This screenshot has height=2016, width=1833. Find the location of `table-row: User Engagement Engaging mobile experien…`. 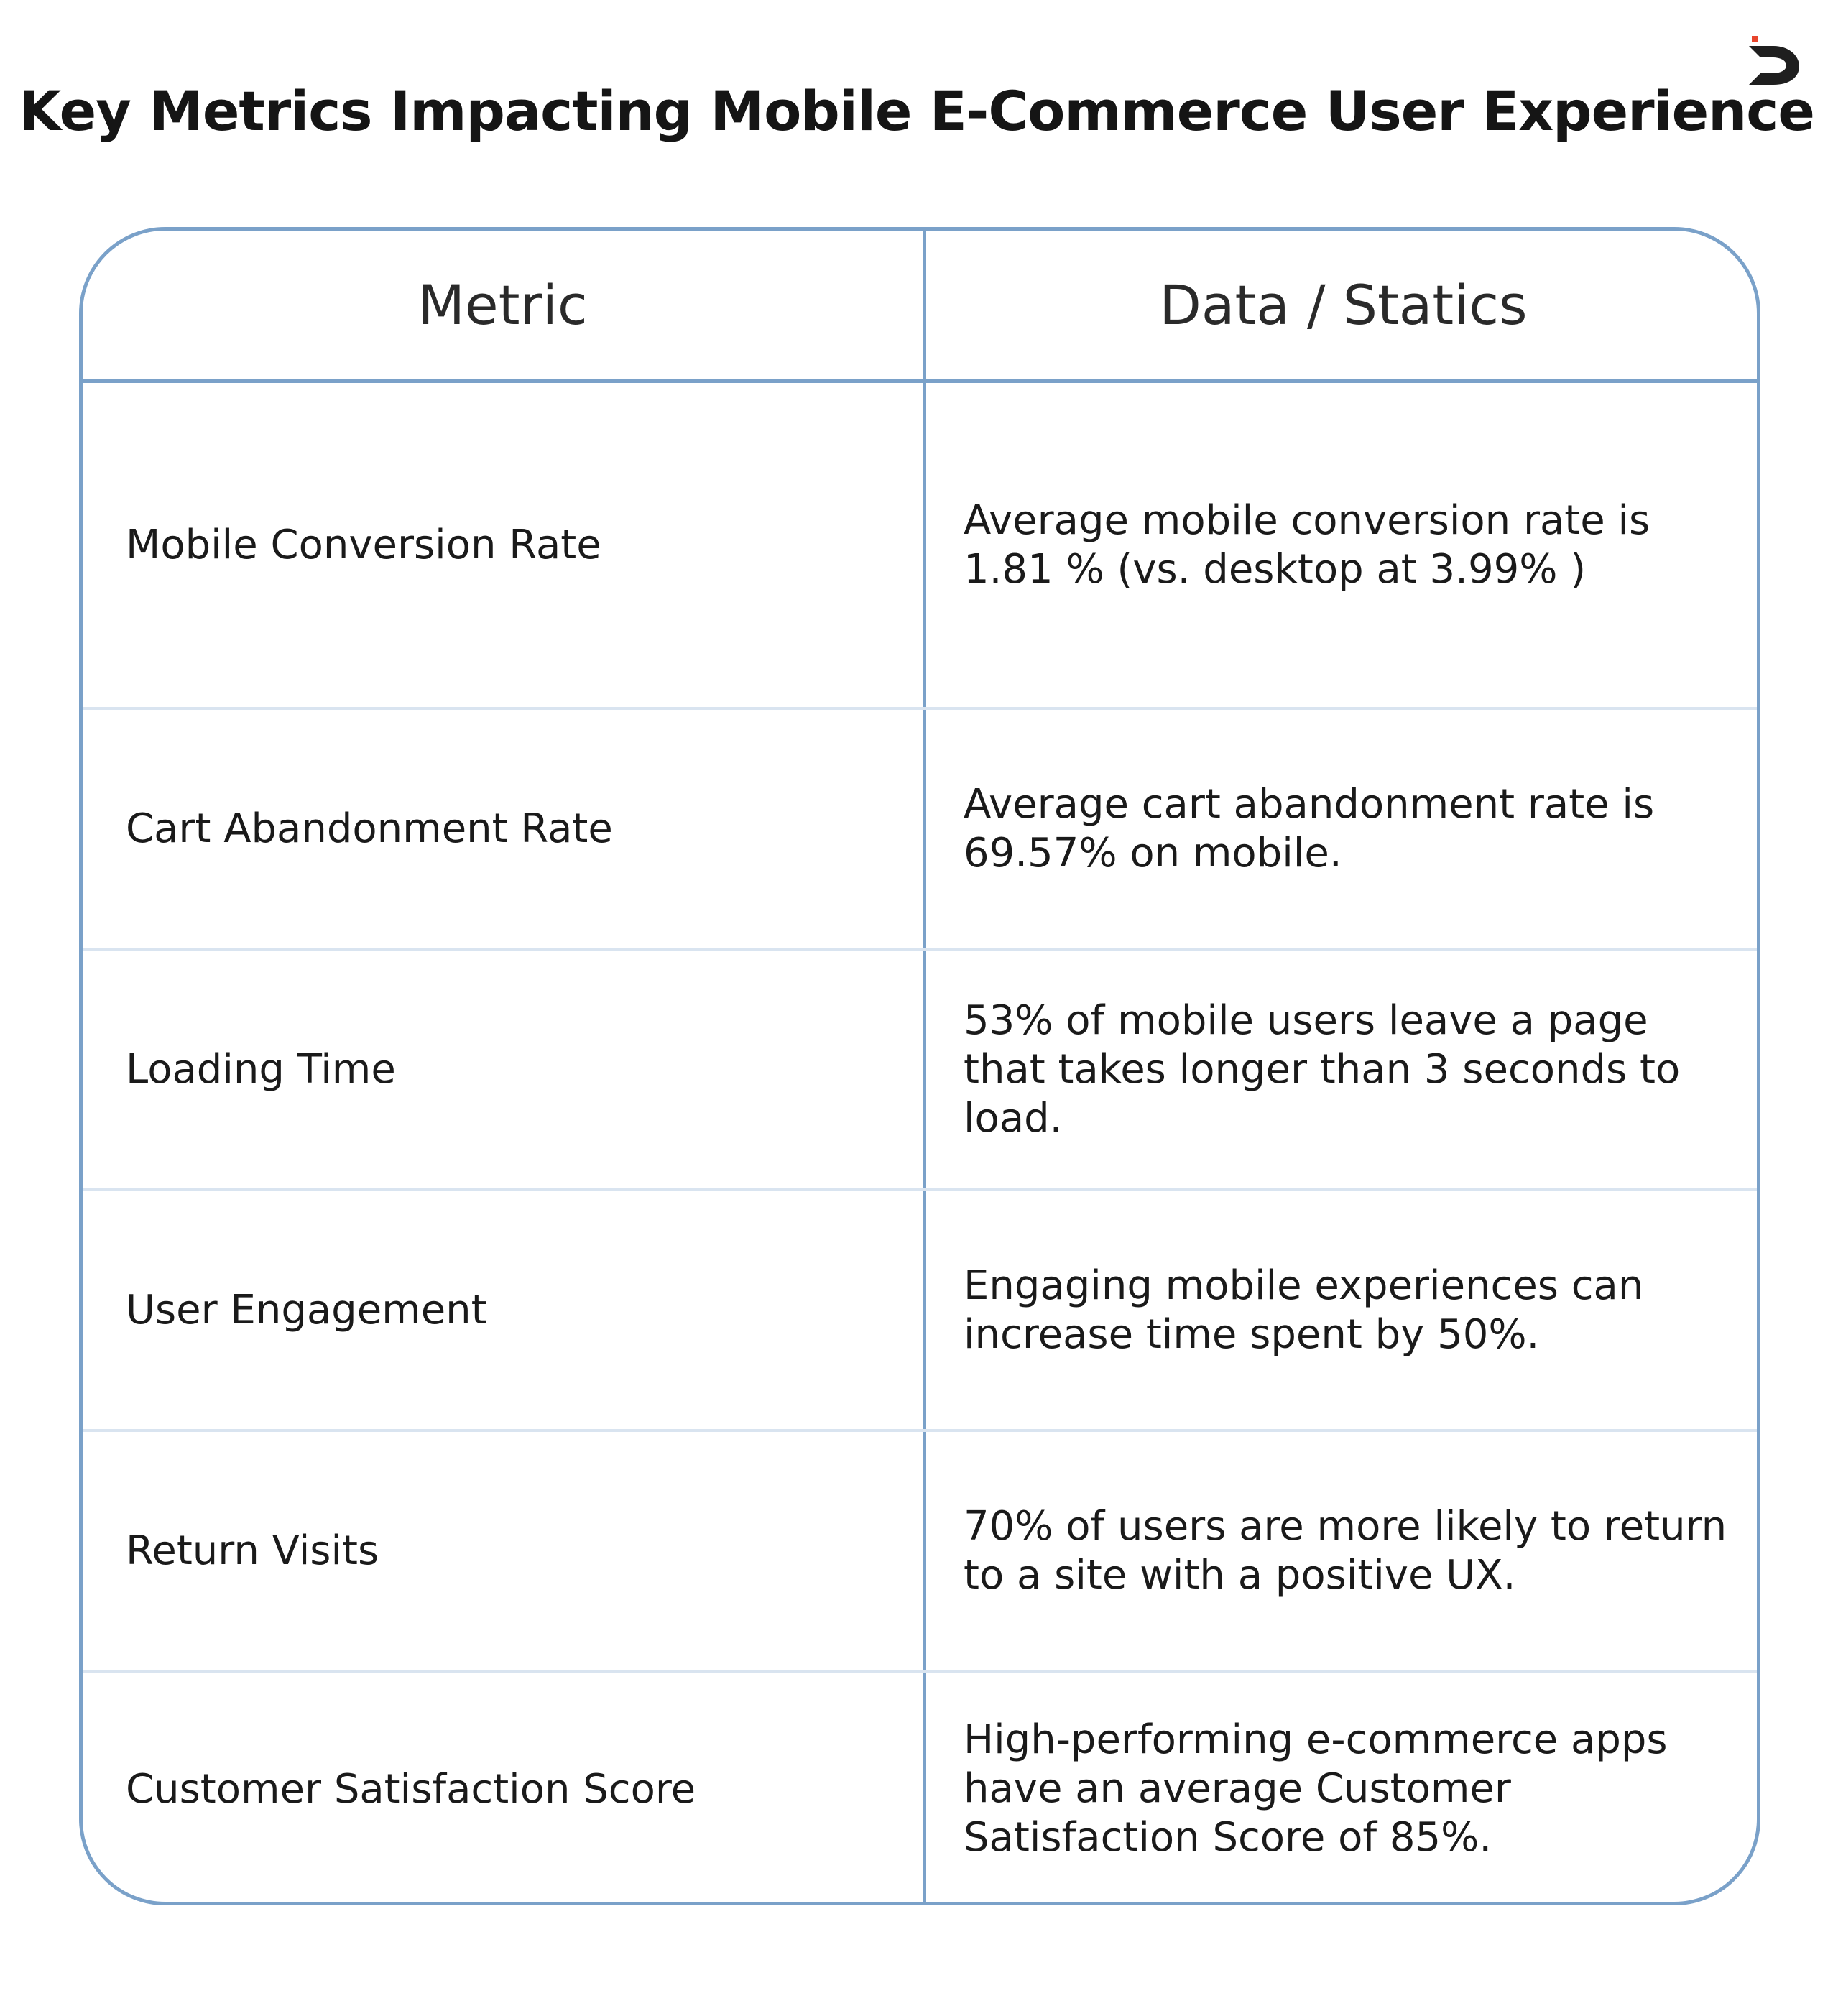

table-row: User Engagement Engaging mobile experien… is located at coordinates (920, 1310).